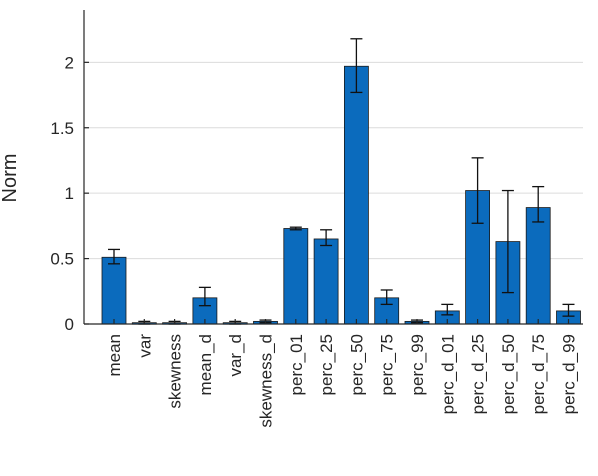 The height and width of the screenshot is (476, 598). What do you see at coordinates (62, 259) in the screenshot?
I see `y-tick-label: 0.5` at bounding box center [62, 259].